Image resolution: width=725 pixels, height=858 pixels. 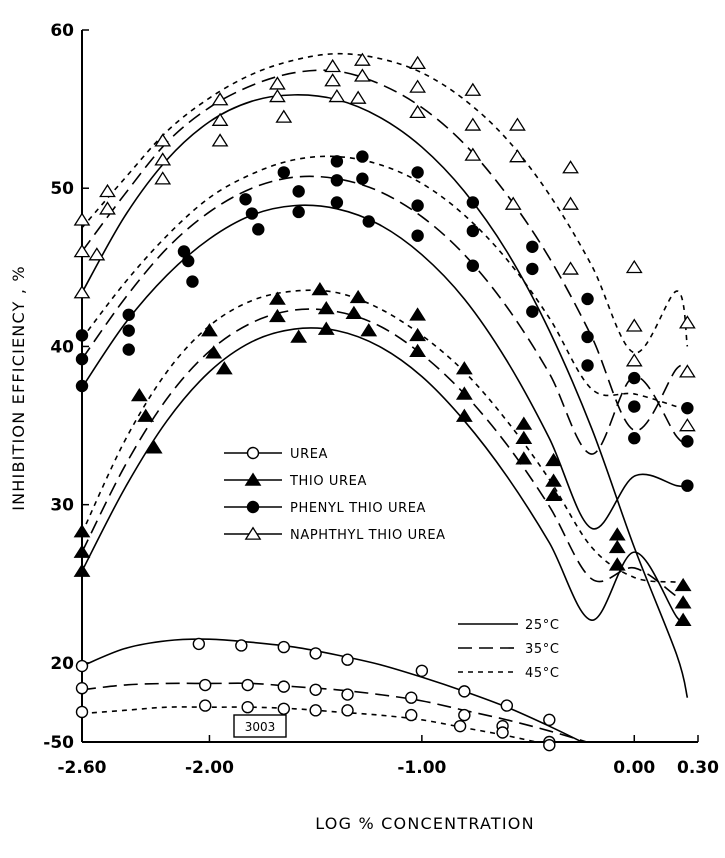 What do you see at coordinates (328, 481) in the screenshot?
I see `legend-label-thio-urea: THIO UREA` at bounding box center [328, 481].